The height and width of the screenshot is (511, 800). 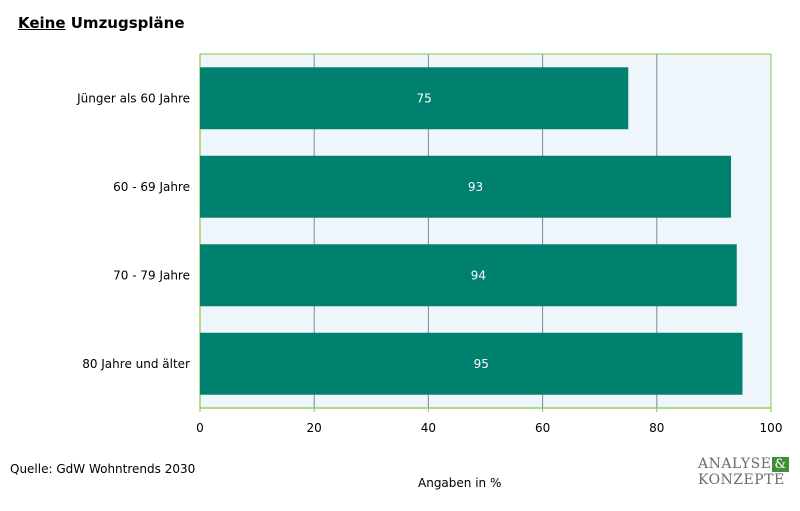 What do you see at coordinates (151, 275) in the screenshot?
I see `category-label-2: 70 - 79 Jahre` at bounding box center [151, 275].